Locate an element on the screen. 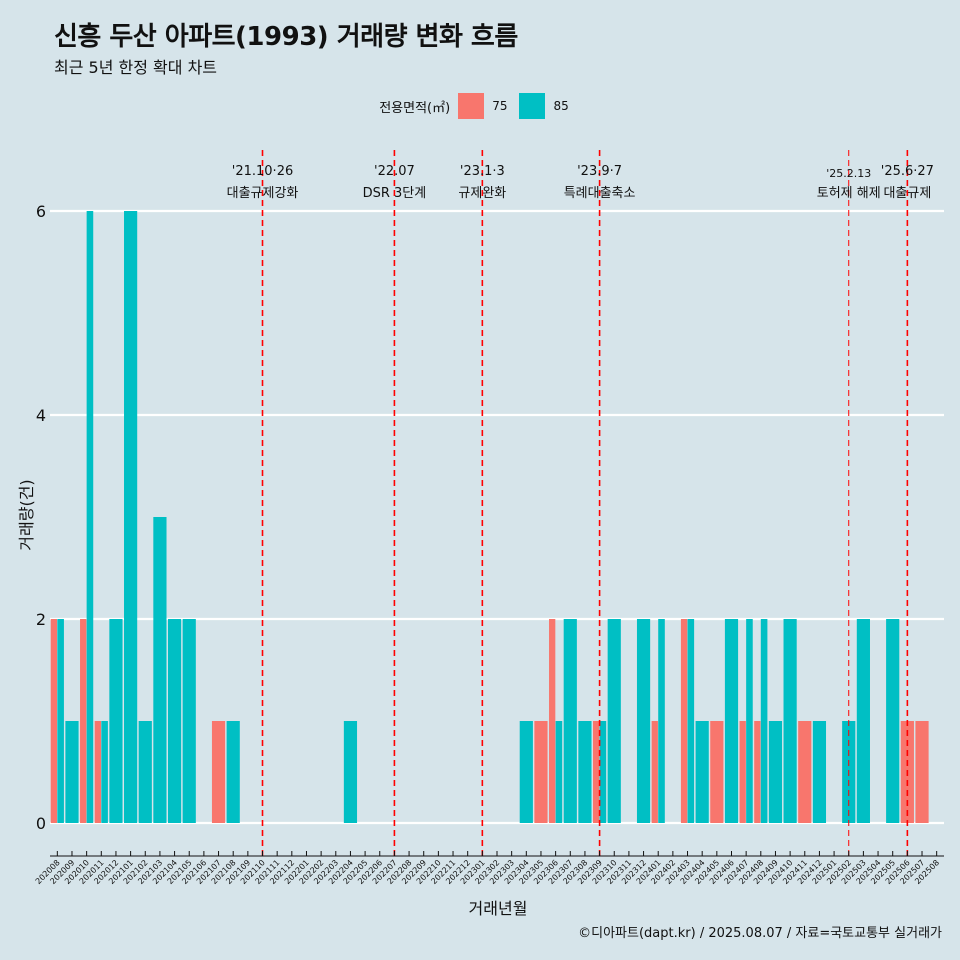  x-axis-title: 거래년월 is located at coordinates (498, 908).